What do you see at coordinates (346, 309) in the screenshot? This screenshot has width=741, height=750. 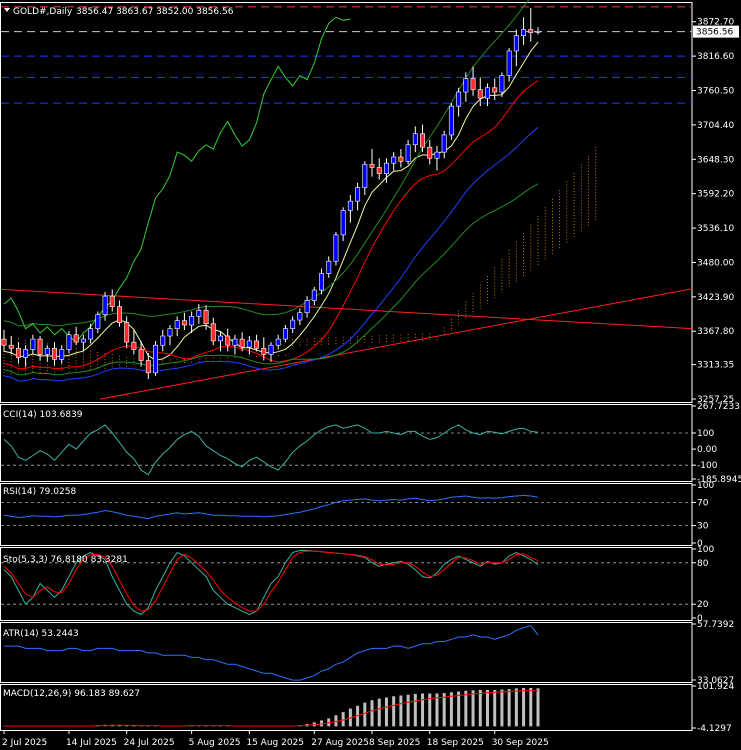 I see `trendline-upper` at bounding box center [346, 309].